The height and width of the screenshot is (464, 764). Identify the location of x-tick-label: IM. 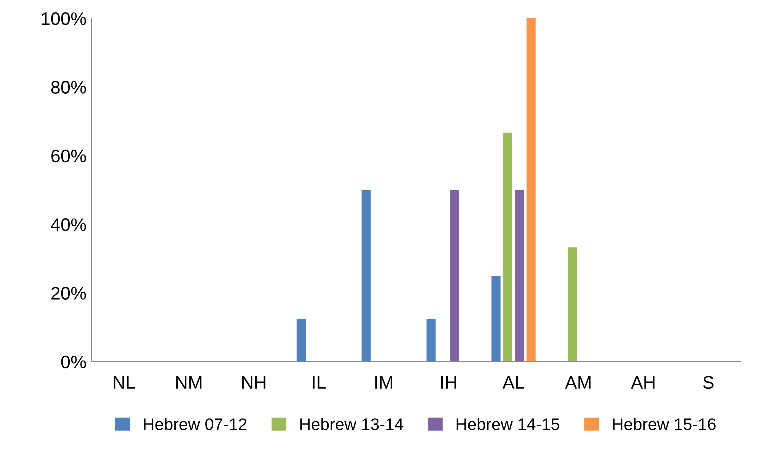
(384, 382).